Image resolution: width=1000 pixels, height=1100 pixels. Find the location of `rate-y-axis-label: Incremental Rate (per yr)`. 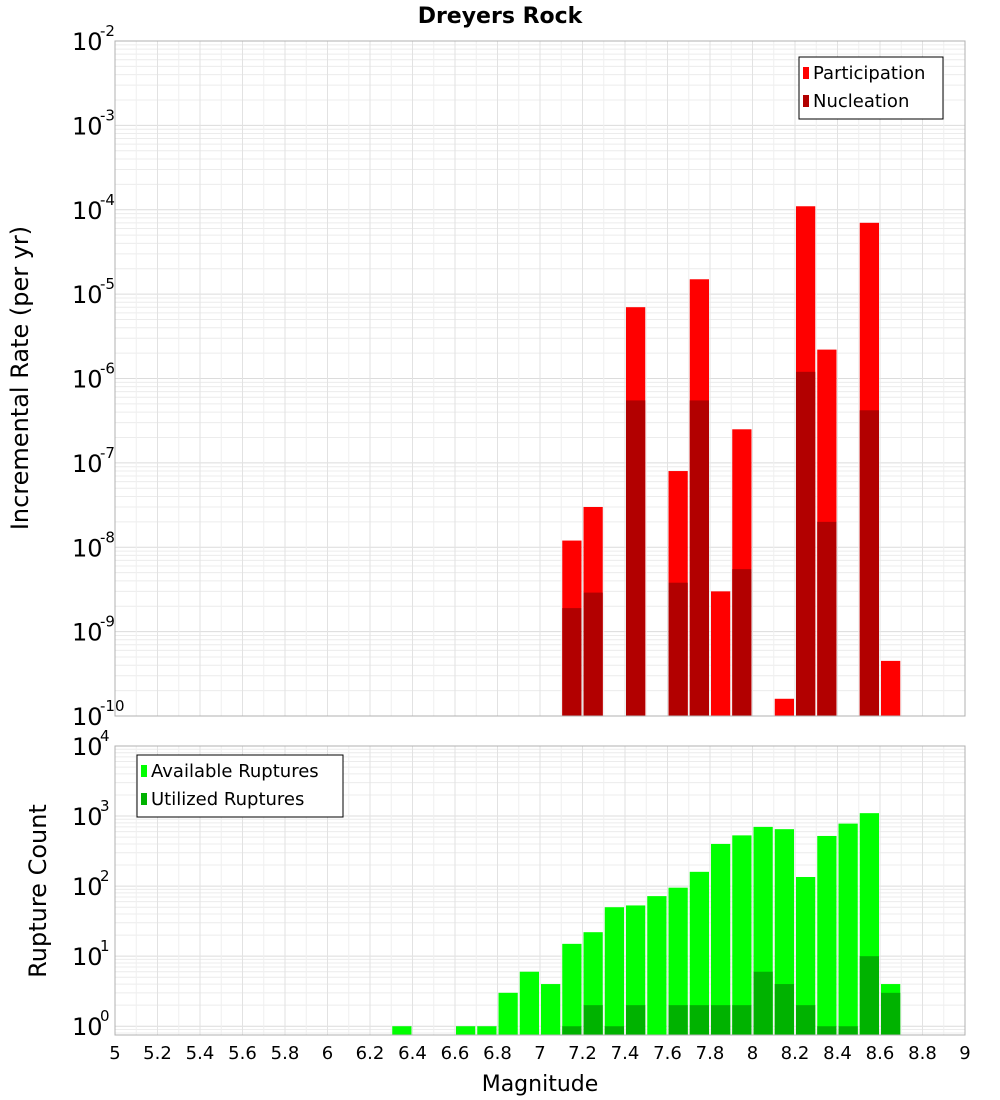

rate-y-axis-label: Incremental Rate (per yr) is located at coordinates (20, 378).